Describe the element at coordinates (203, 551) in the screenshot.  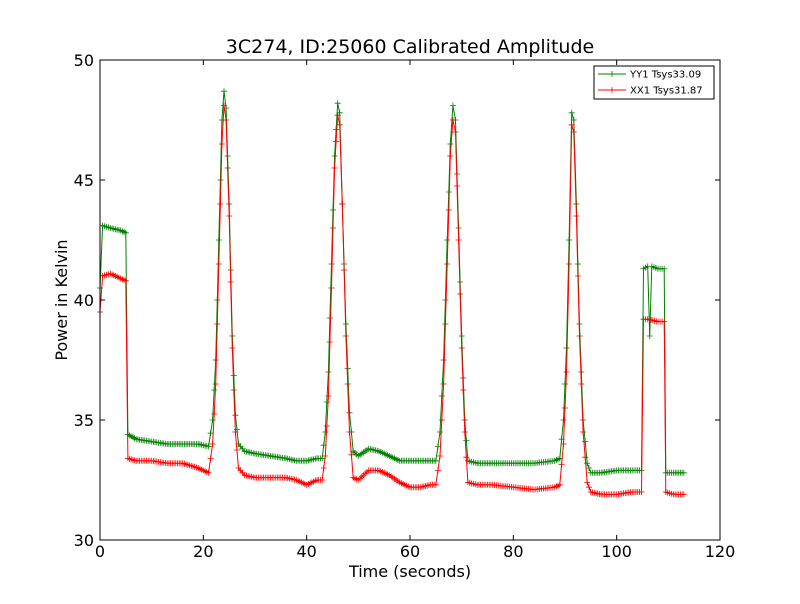
I see `x-tick-label: 20` at that location.